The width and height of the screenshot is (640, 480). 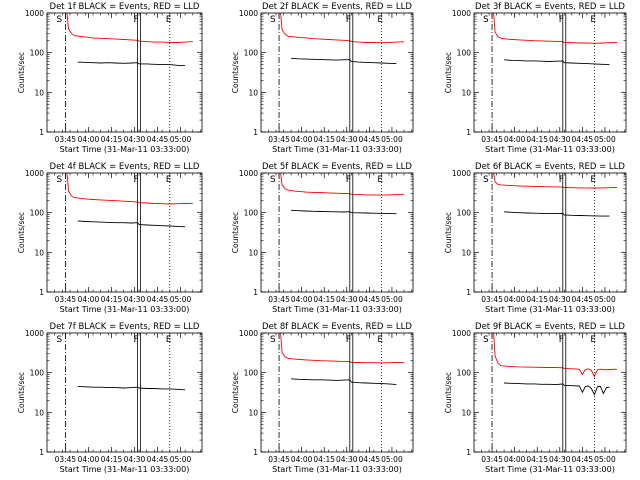 I want to click on chart-title: Det 8f BLACK = Events, RED = LLD, so click(x=337, y=327).